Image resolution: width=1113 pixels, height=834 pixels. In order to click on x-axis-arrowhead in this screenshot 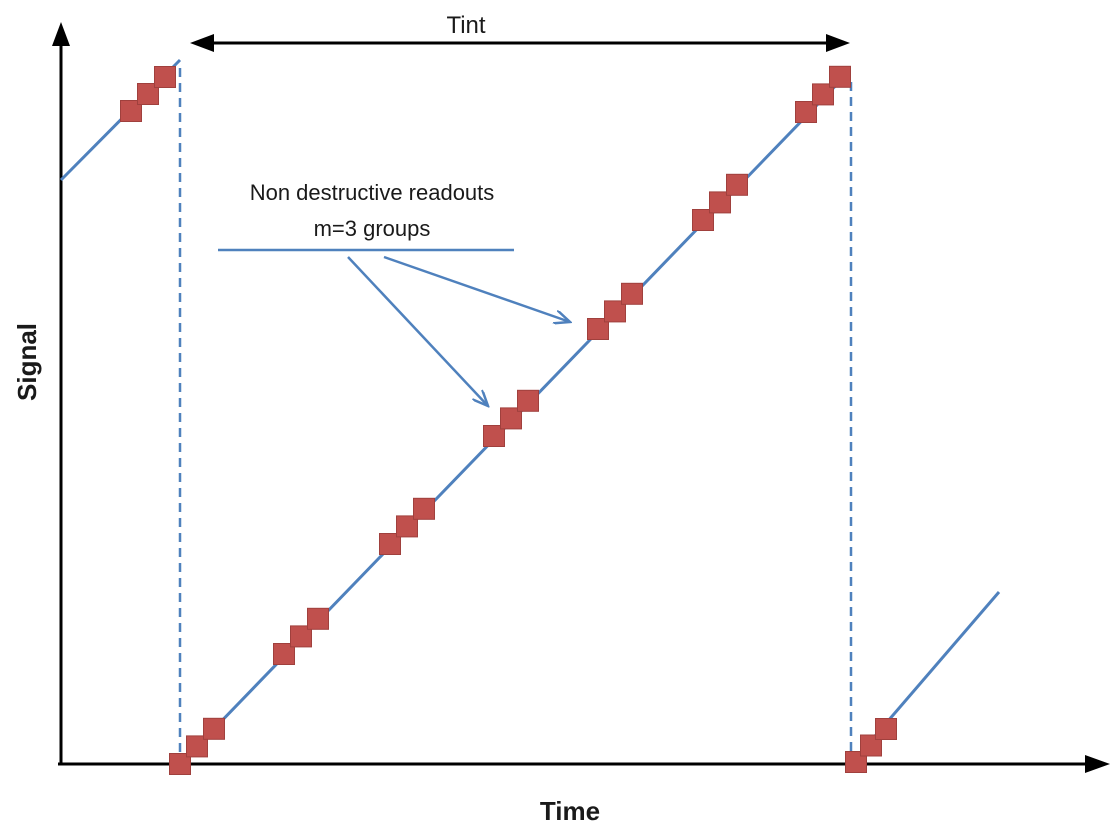, I will do `click(1097, 764)`.